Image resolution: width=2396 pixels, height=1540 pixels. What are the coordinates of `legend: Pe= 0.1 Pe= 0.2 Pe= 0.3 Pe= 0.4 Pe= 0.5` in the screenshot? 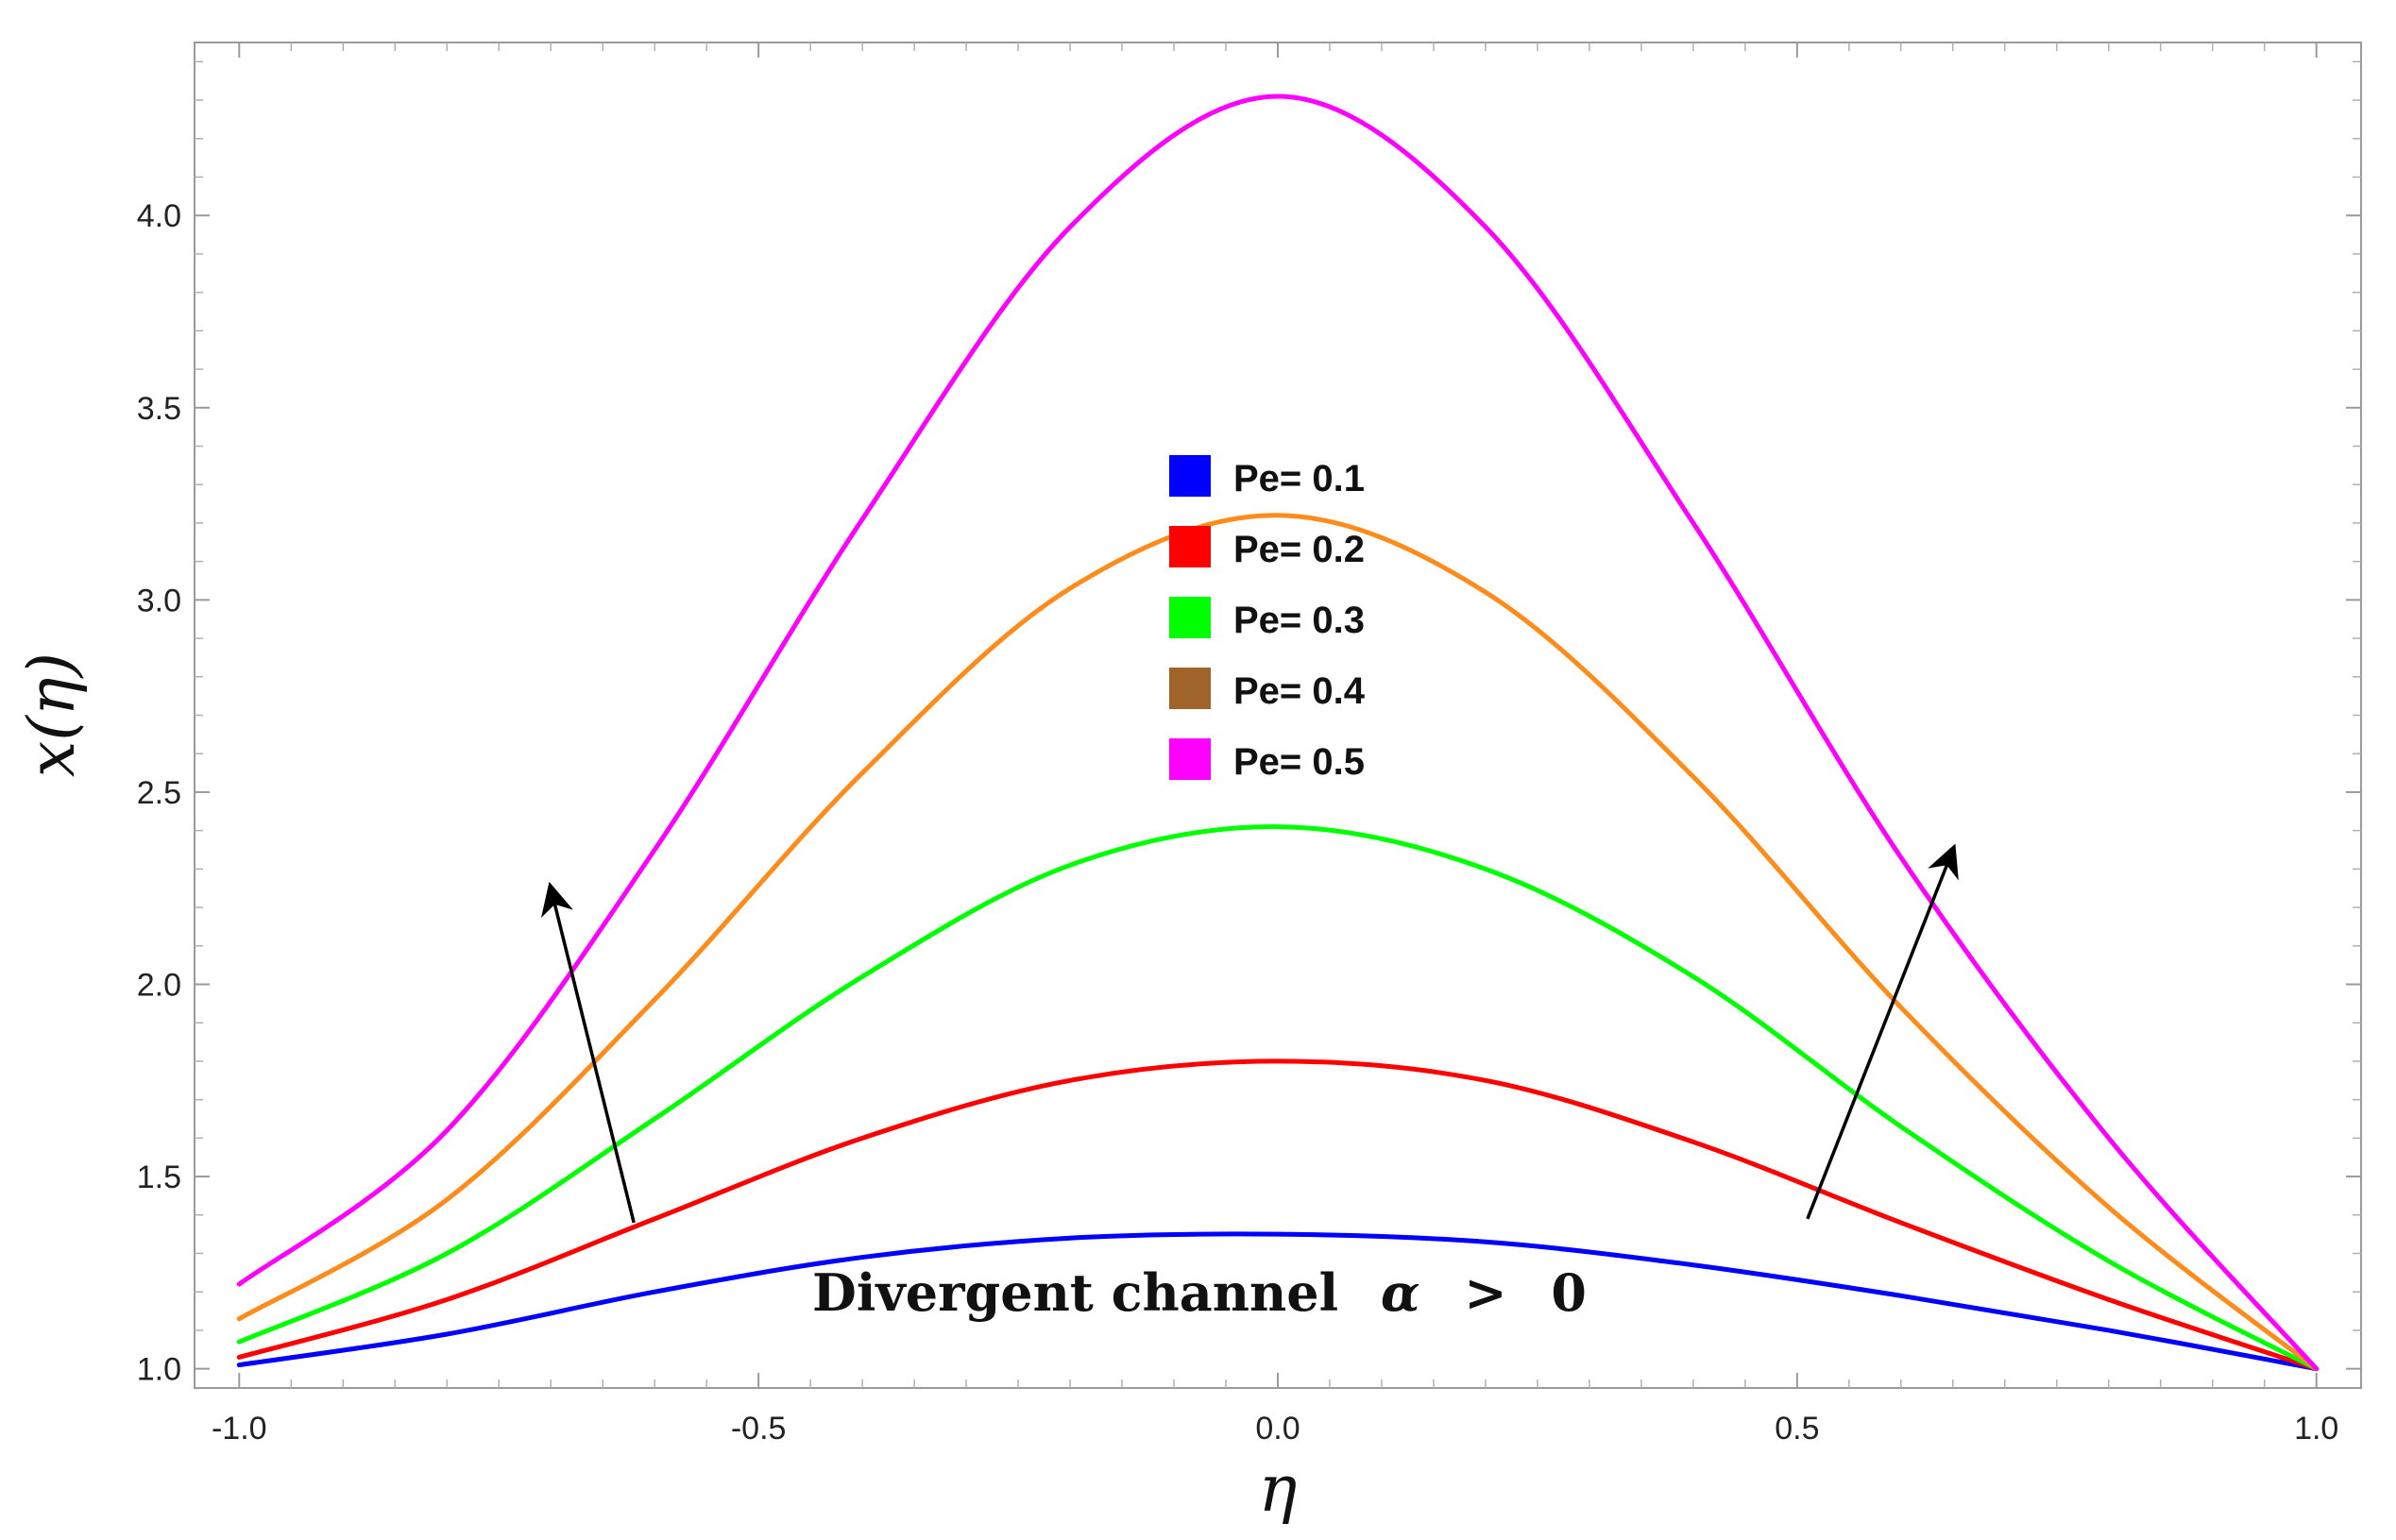 It's located at (1267, 619).